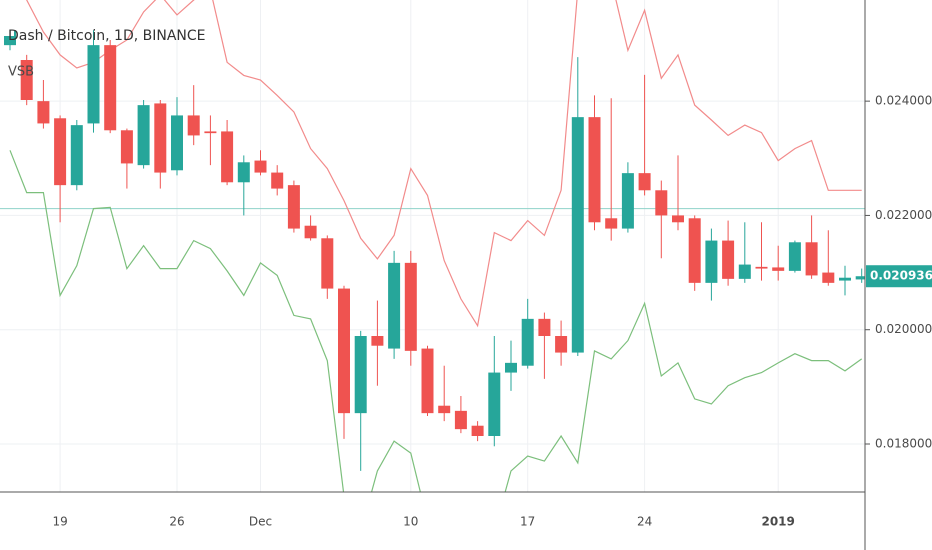  What do you see at coordinates (777, 522) in the screenshot?
I see `x-tick-label: 2019` at bounding box center [777, 522].